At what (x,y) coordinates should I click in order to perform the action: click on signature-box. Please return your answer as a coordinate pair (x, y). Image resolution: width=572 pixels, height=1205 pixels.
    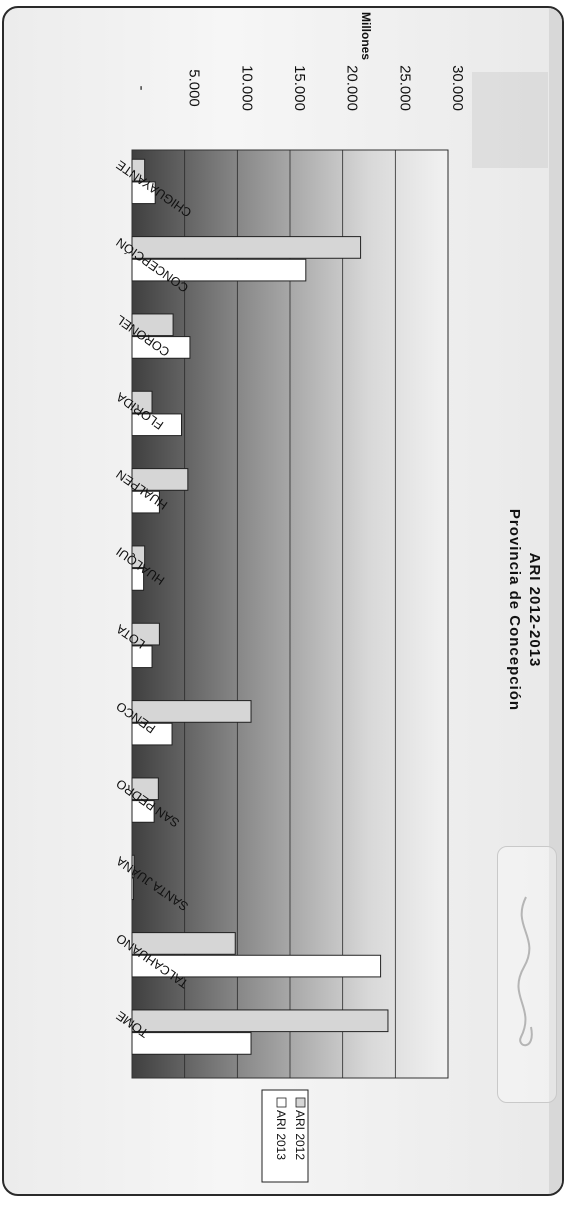
    Looking at the image, I should click on (527, 974).